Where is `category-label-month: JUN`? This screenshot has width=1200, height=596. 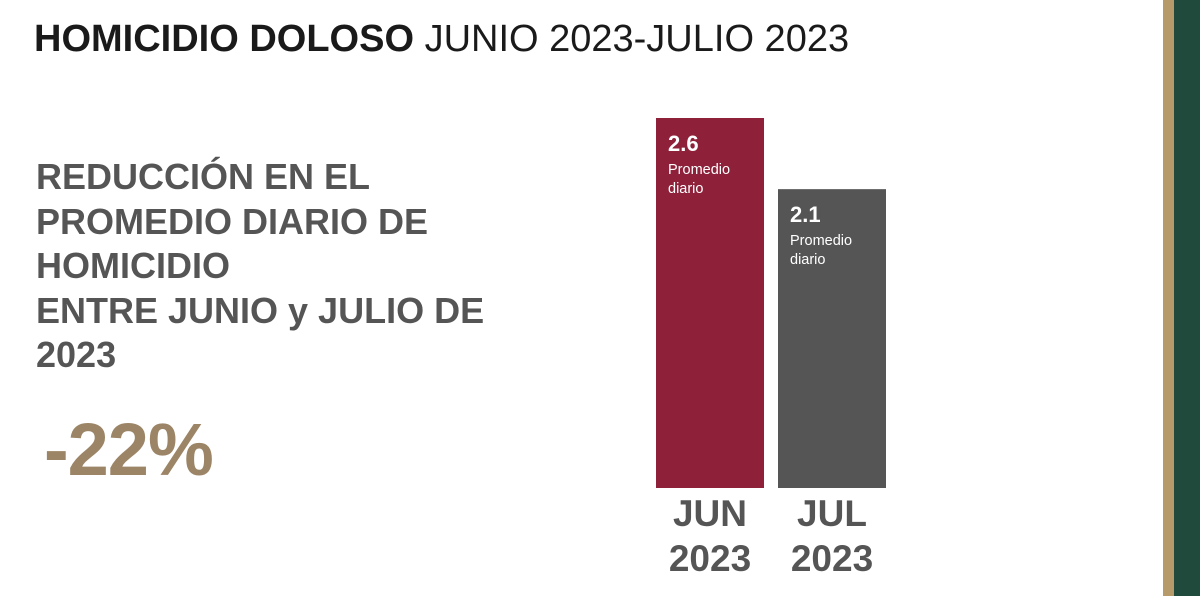 category-label-month: JUN is located at coordinates (710, 513).